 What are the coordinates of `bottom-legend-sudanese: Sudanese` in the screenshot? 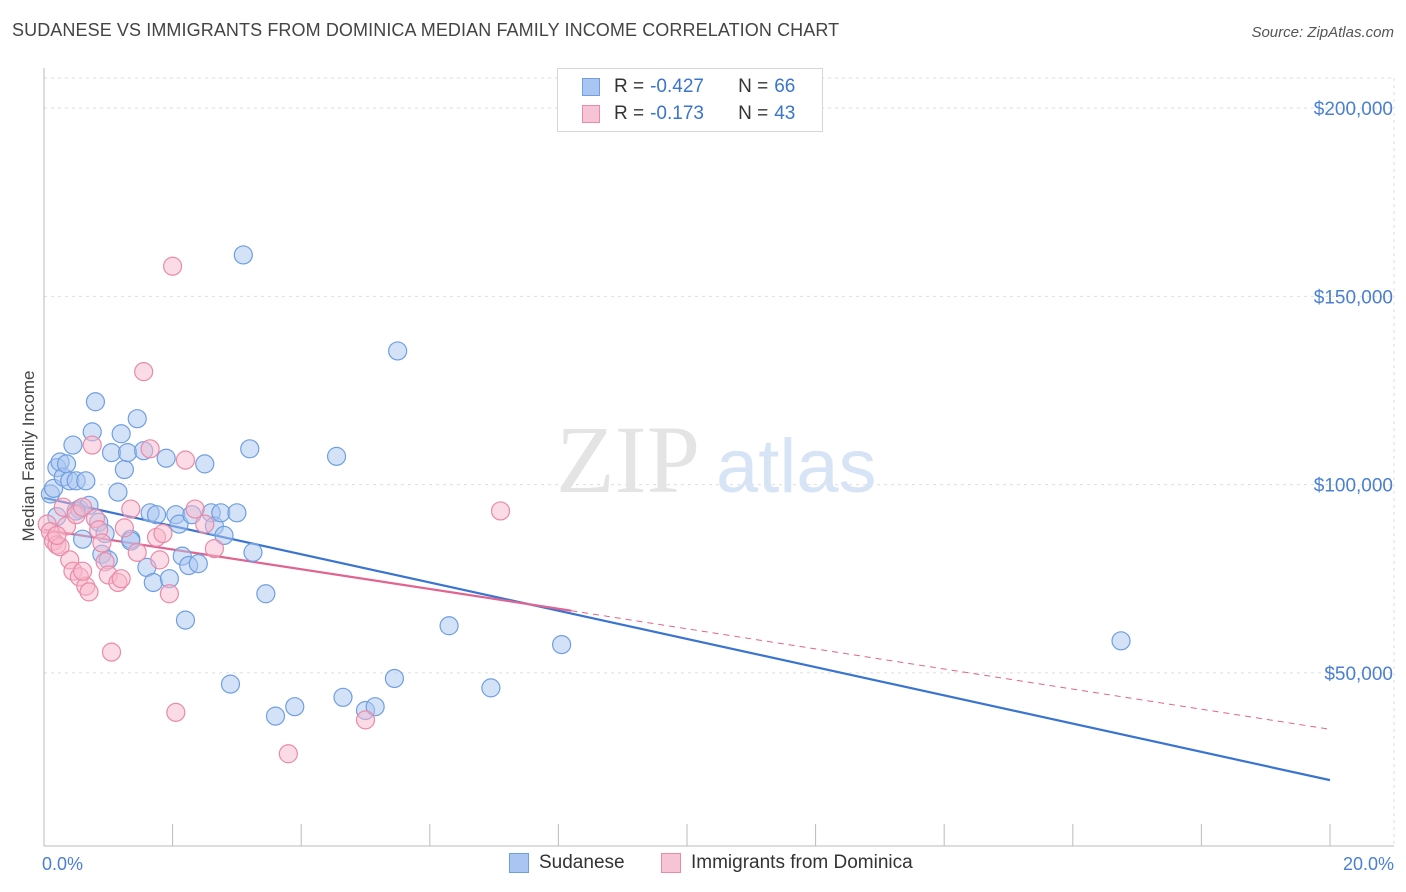 It's located at (567, 863).